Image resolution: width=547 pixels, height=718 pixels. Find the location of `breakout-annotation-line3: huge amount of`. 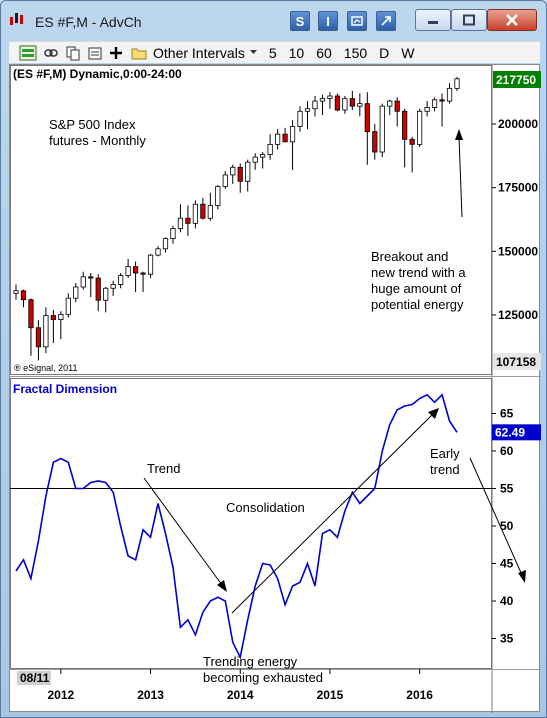

breakout-annotation-line3: huge amount of is located at coordinates (416, 288).